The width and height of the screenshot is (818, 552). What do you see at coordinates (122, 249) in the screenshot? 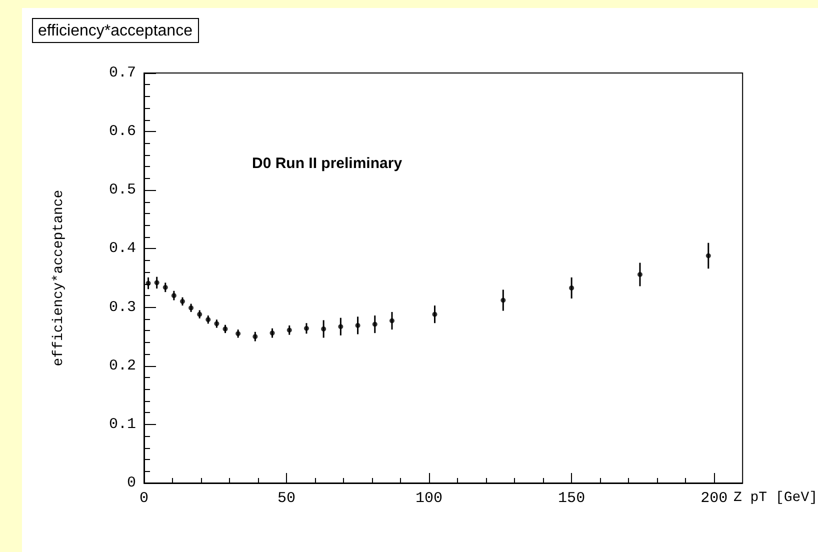
I see `y-tick-label: 0.4` at bounding box center [122, 249].